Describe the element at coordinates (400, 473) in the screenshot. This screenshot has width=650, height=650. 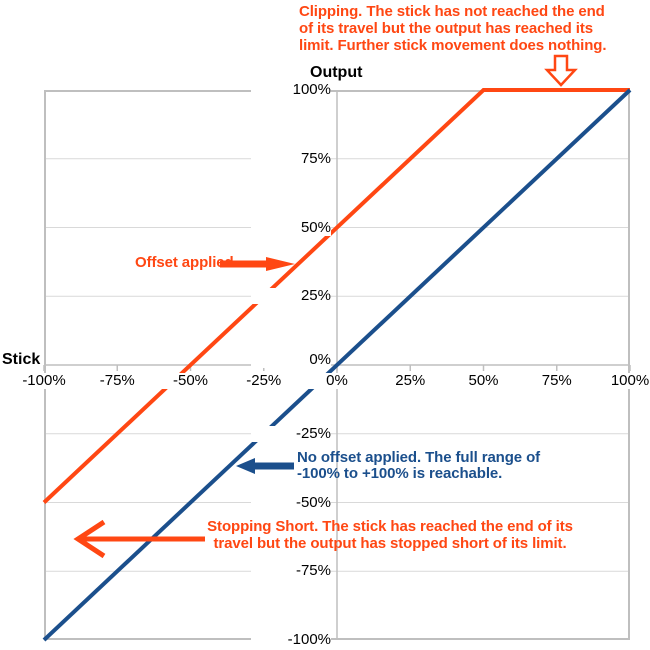
I see `no-offset-note-line: -100% to +100% is reachable.` at that location.